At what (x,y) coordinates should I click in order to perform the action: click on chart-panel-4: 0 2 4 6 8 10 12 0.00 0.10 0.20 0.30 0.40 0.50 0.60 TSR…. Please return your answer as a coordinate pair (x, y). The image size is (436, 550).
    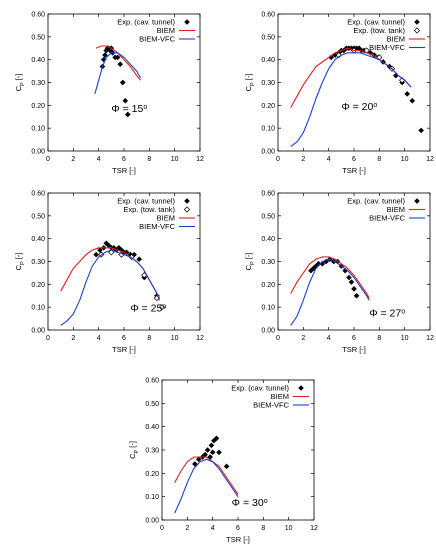
    Looking at the image, I should click on (339, 273).